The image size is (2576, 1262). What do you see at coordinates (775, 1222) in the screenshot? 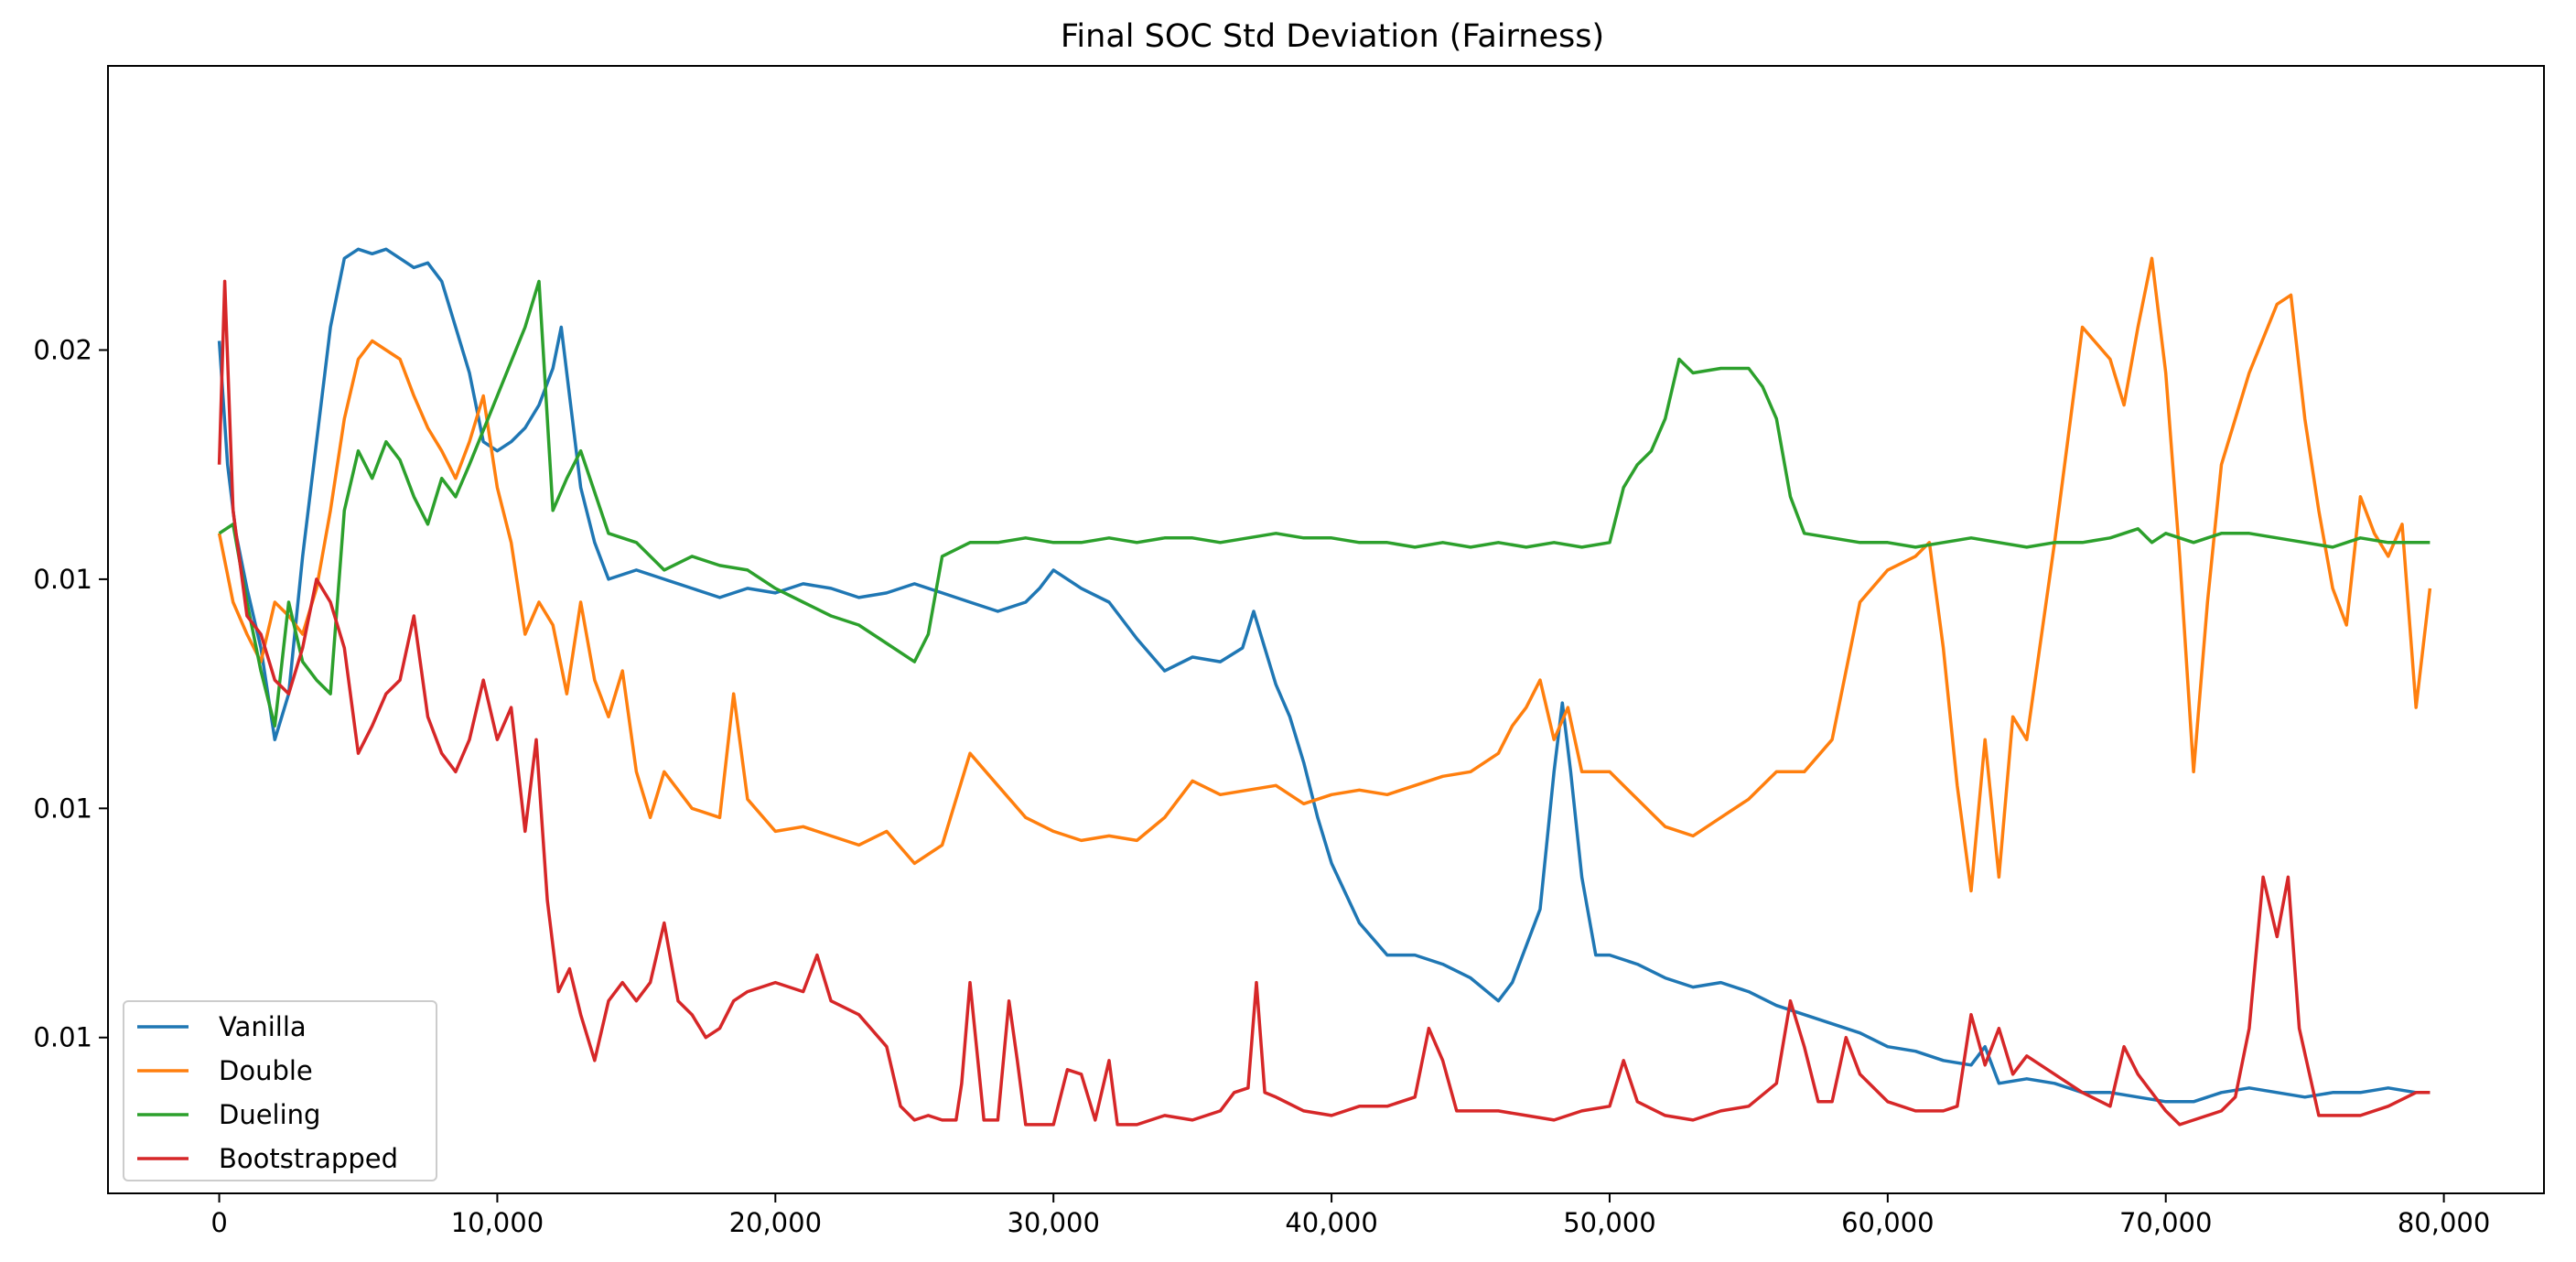
I see `x-tick-label: 20,000` at bounding box center [775, 1222].